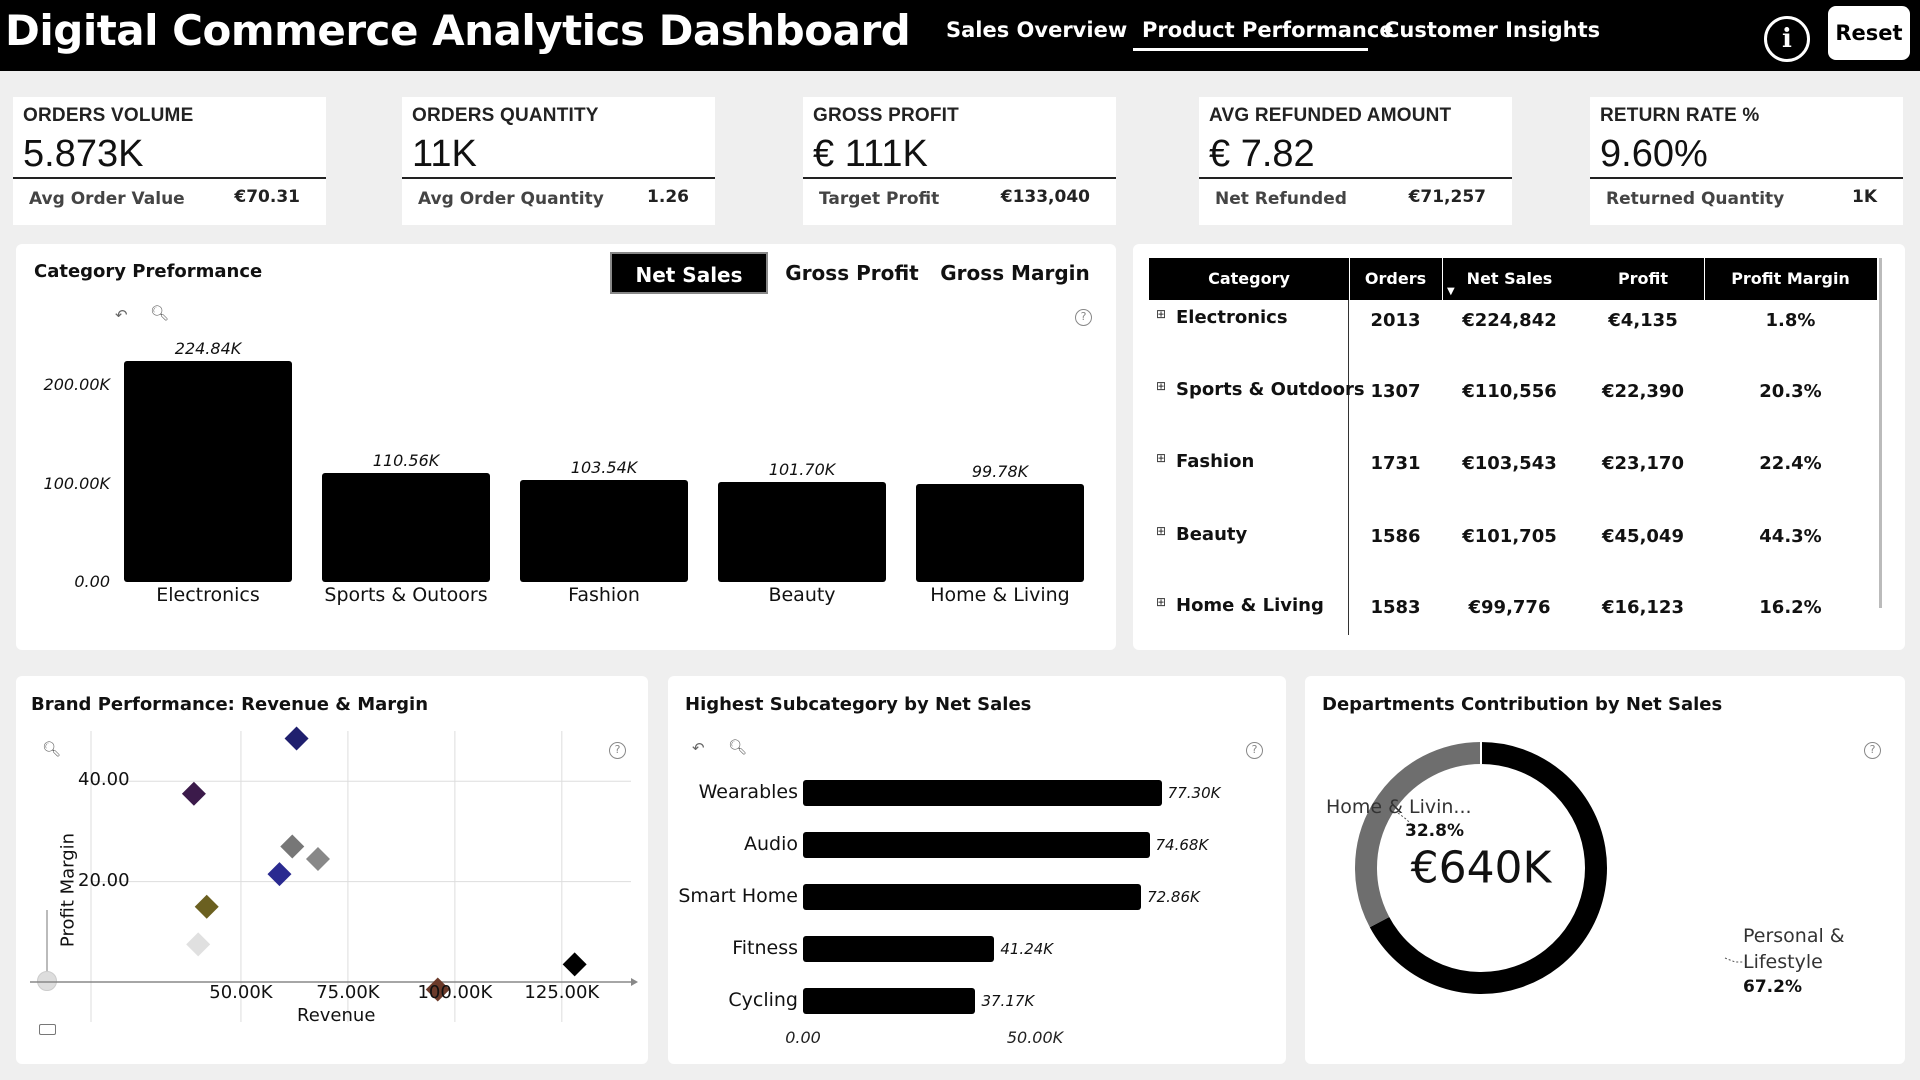  What do you see at coordinates (1451, 291) in the screenshot?
I see `sort-desc-icon: ▼` at bounding box center [1451, 291].